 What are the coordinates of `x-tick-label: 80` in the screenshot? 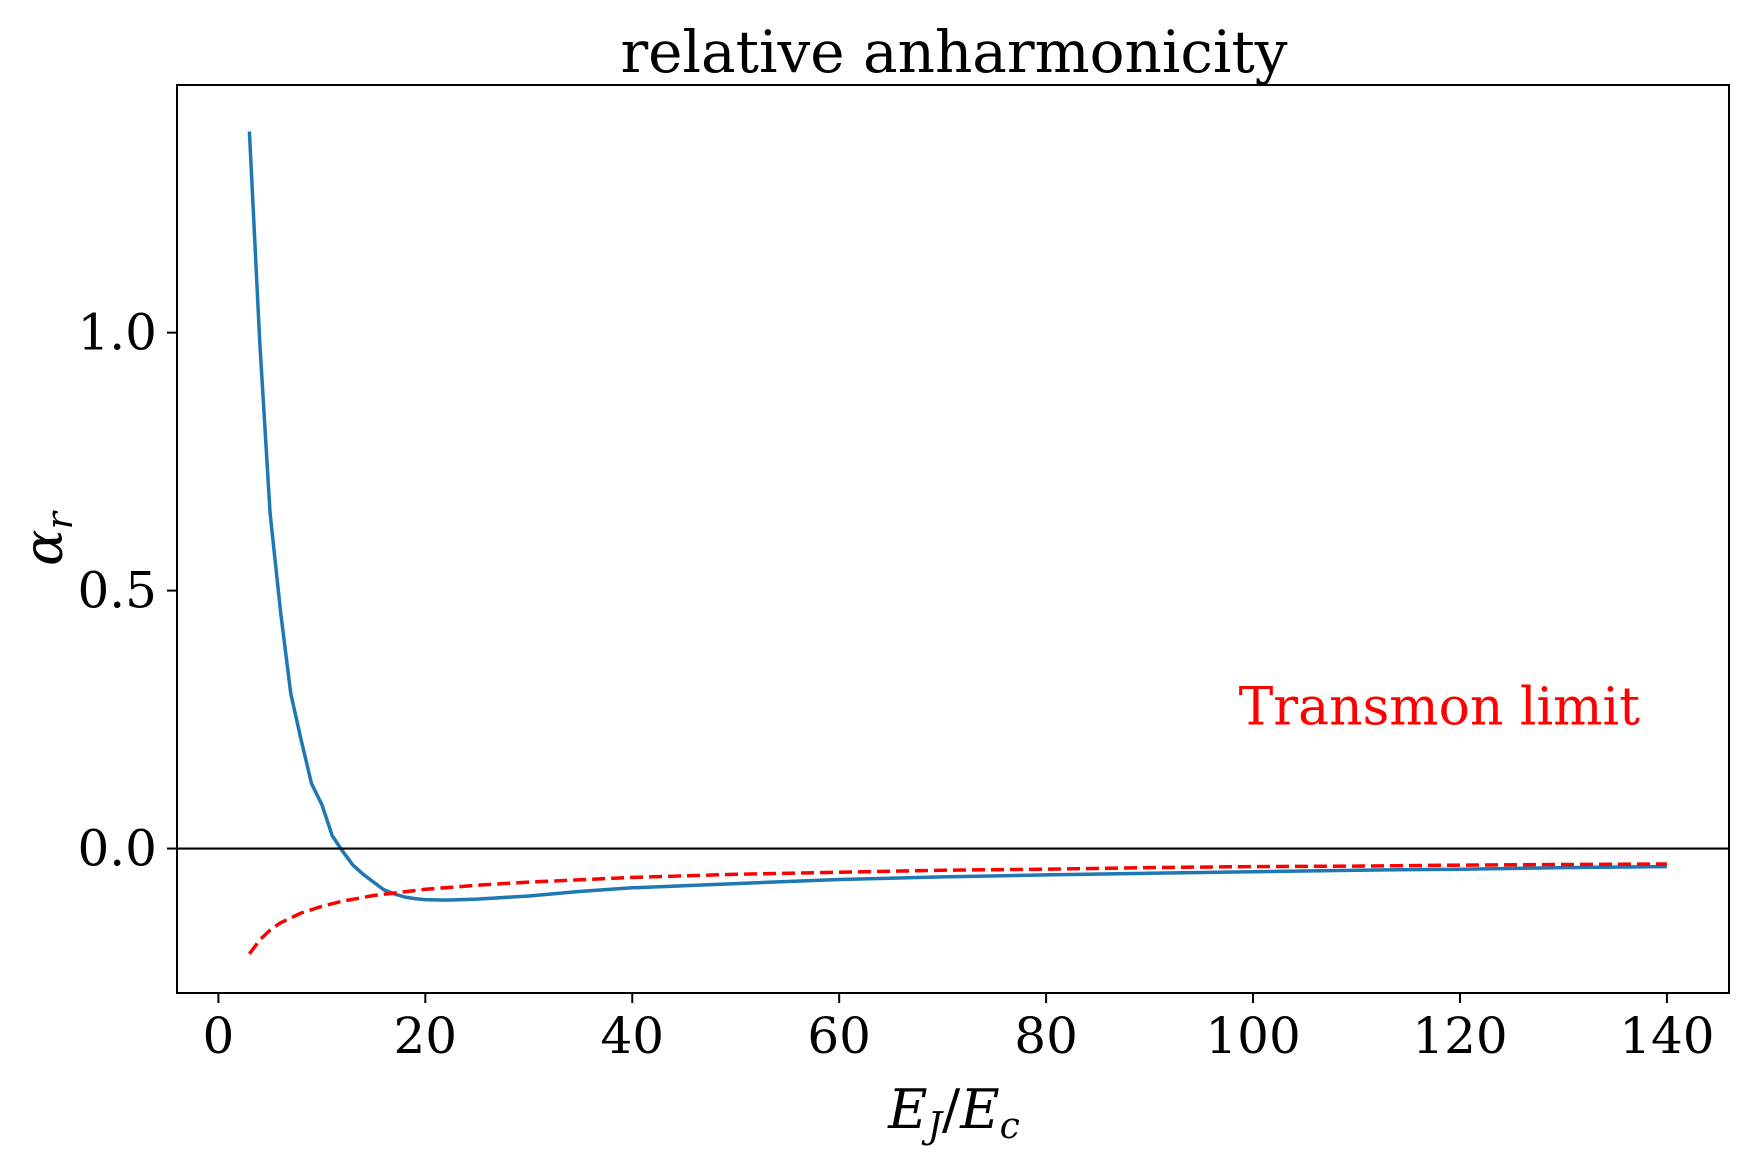 It's located at (1046, 1036).